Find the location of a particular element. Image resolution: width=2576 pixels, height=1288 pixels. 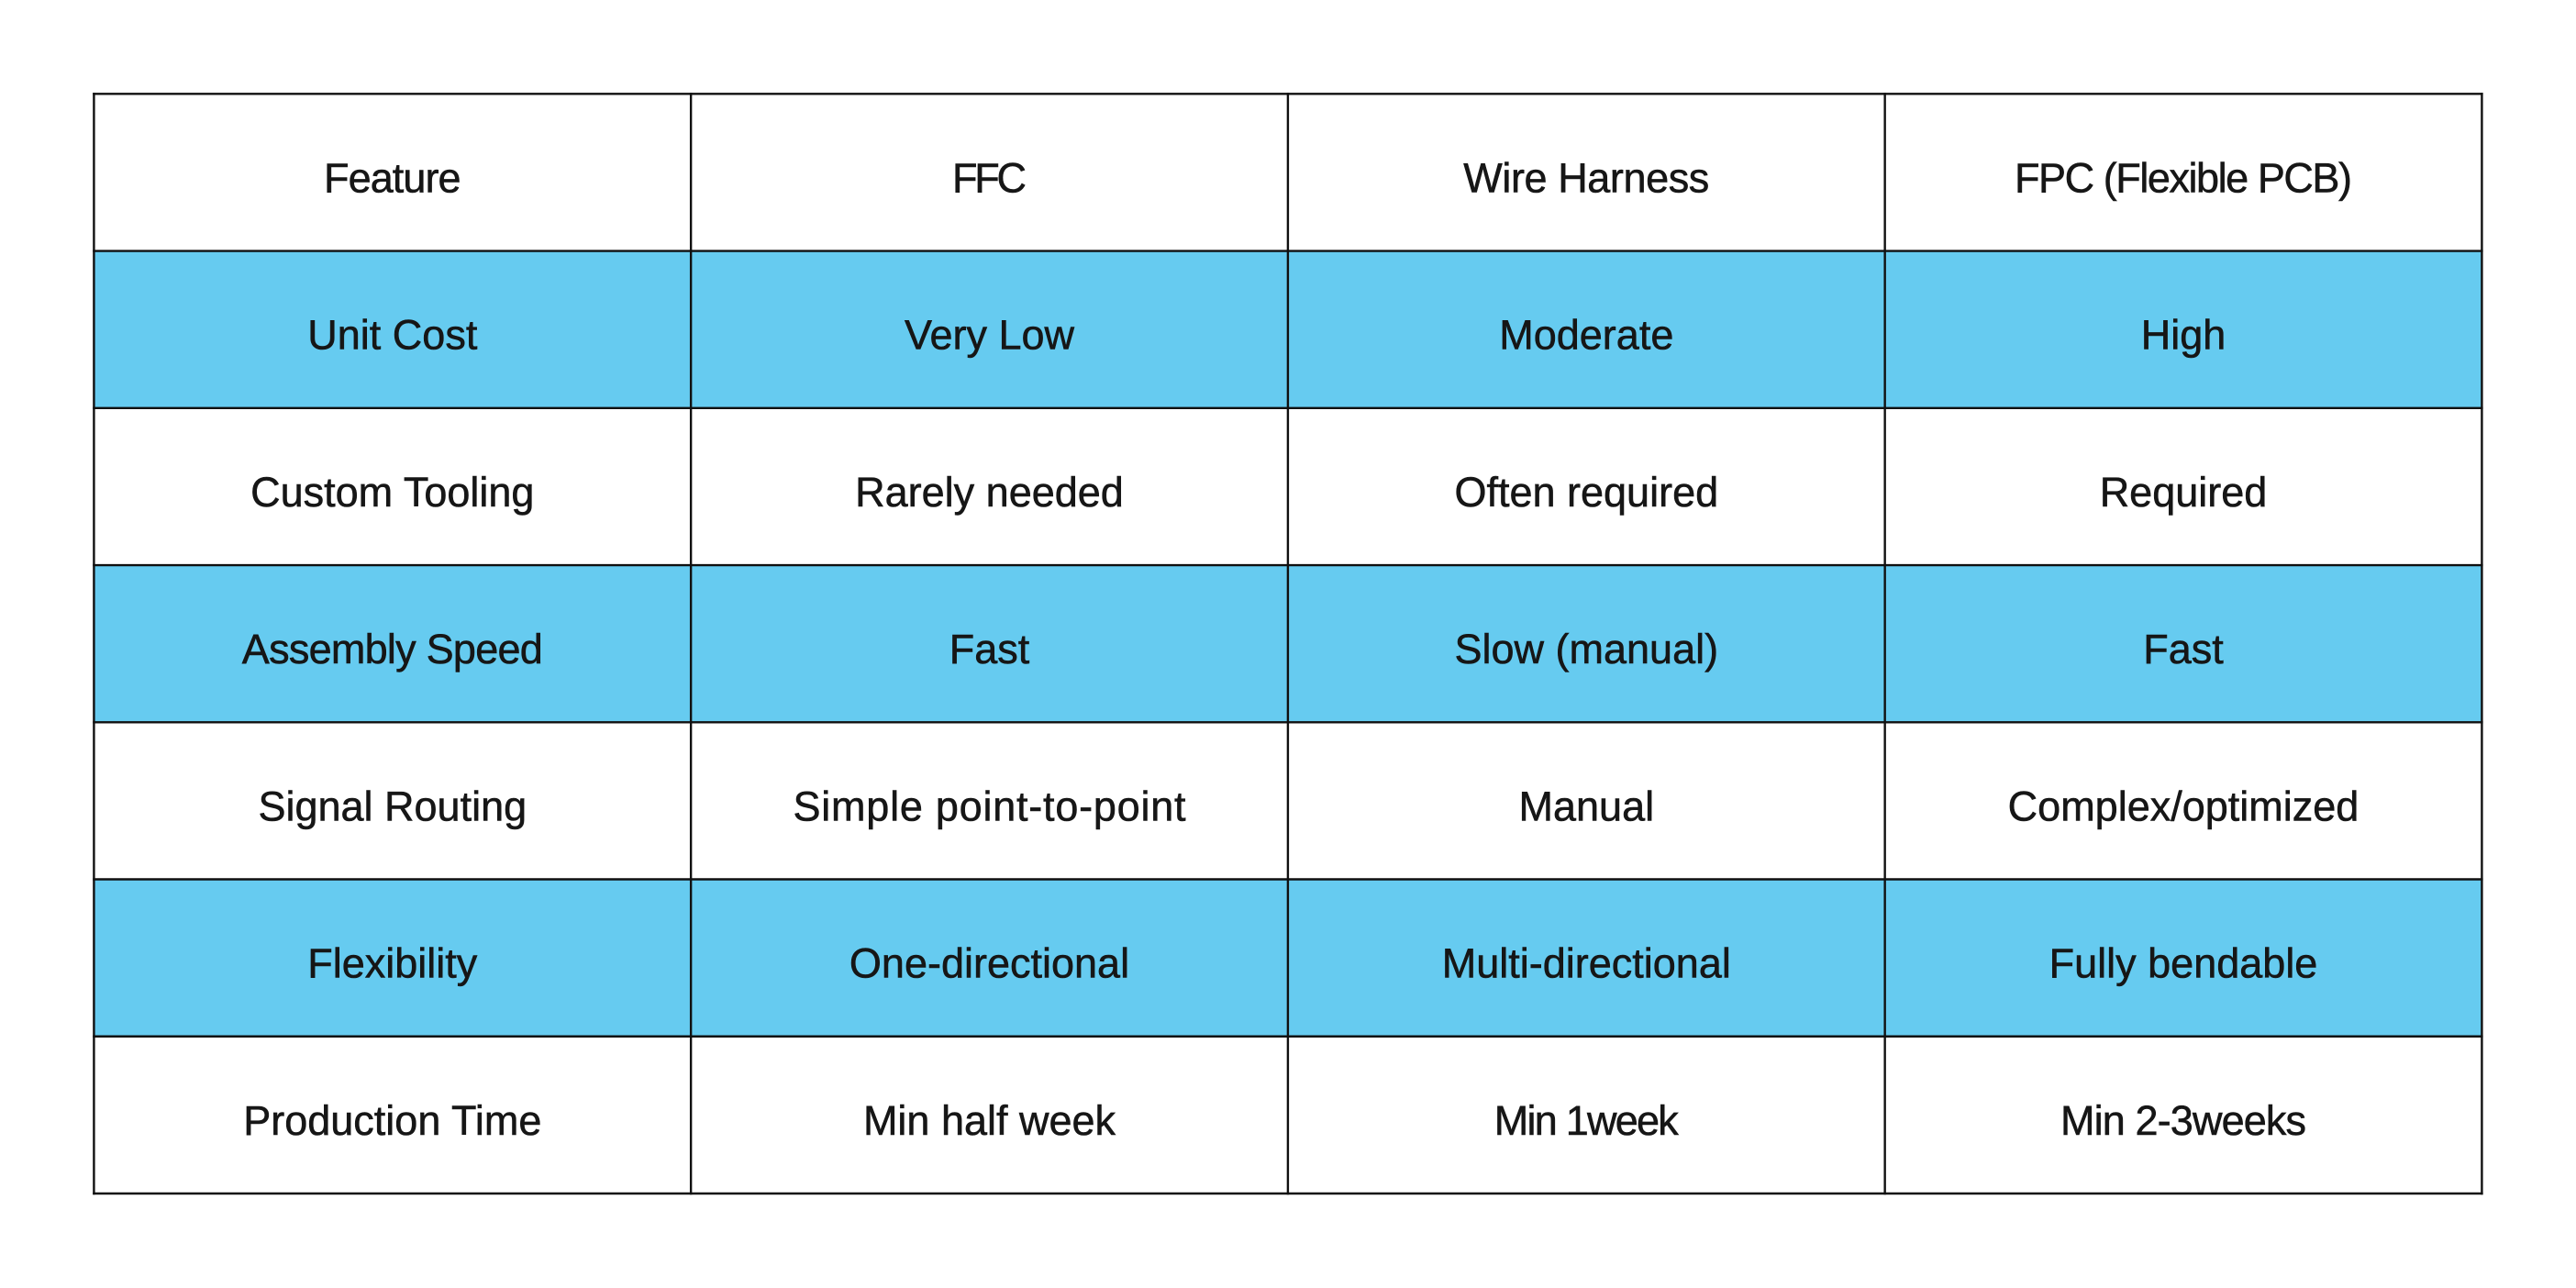

svg-text: Unit Cost is located at coordinates (392, 335).